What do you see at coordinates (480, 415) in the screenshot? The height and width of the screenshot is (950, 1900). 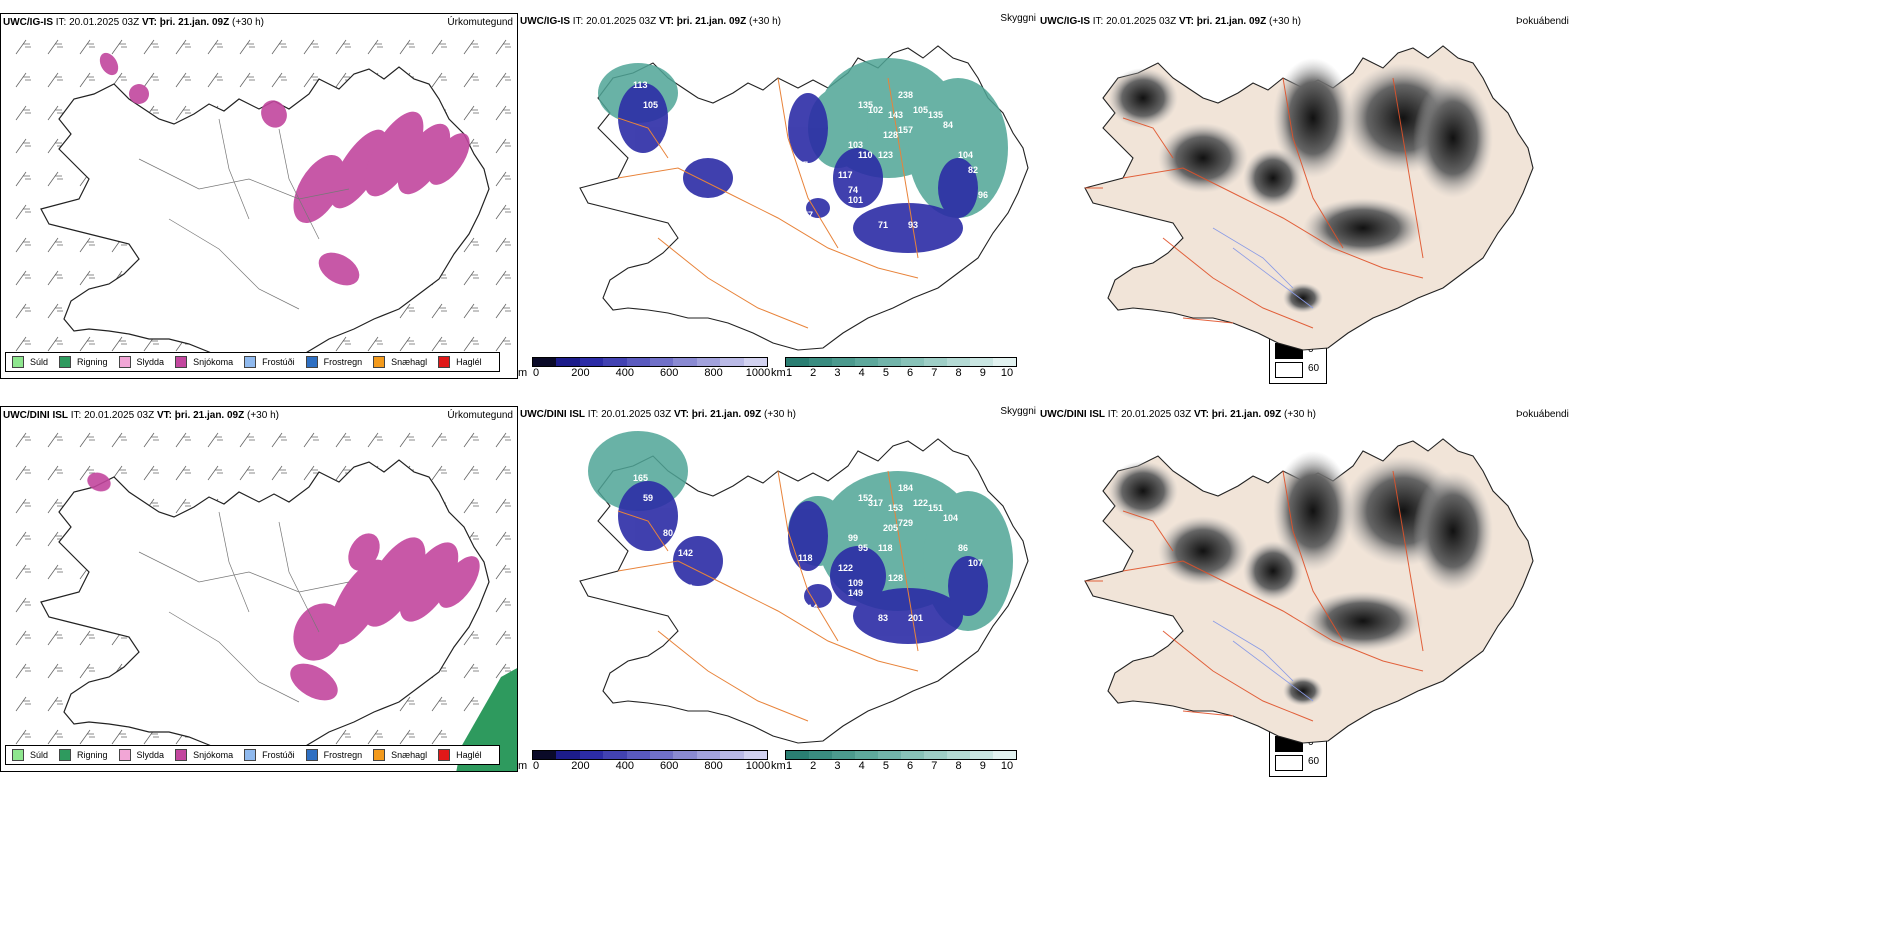 I see `panel-variable-label: Úrkomutegund` at bounding box center [480, 415].